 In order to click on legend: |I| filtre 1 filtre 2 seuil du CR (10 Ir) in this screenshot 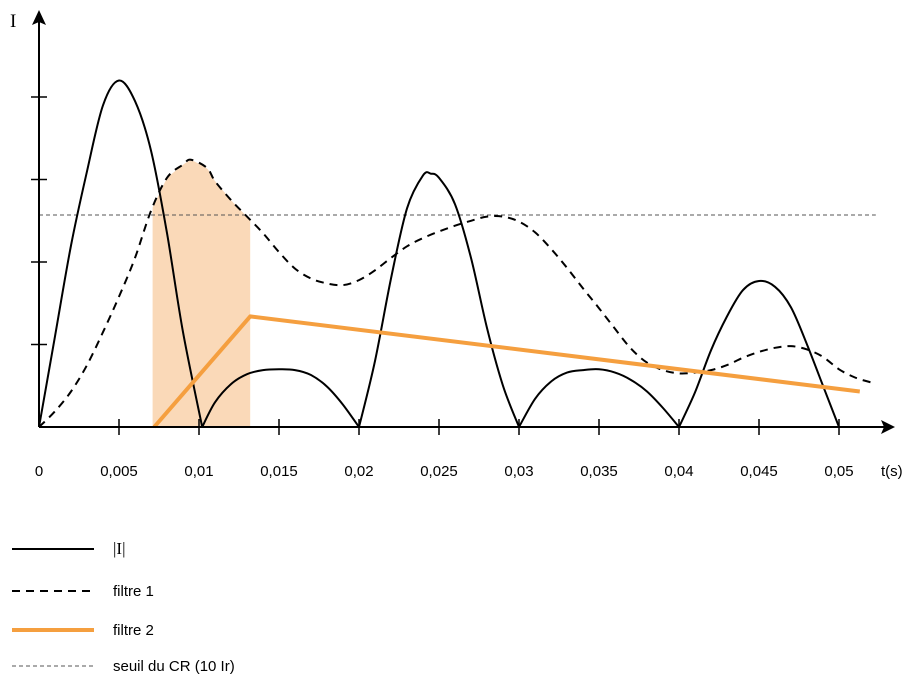, I will do `click(123, 607)`.